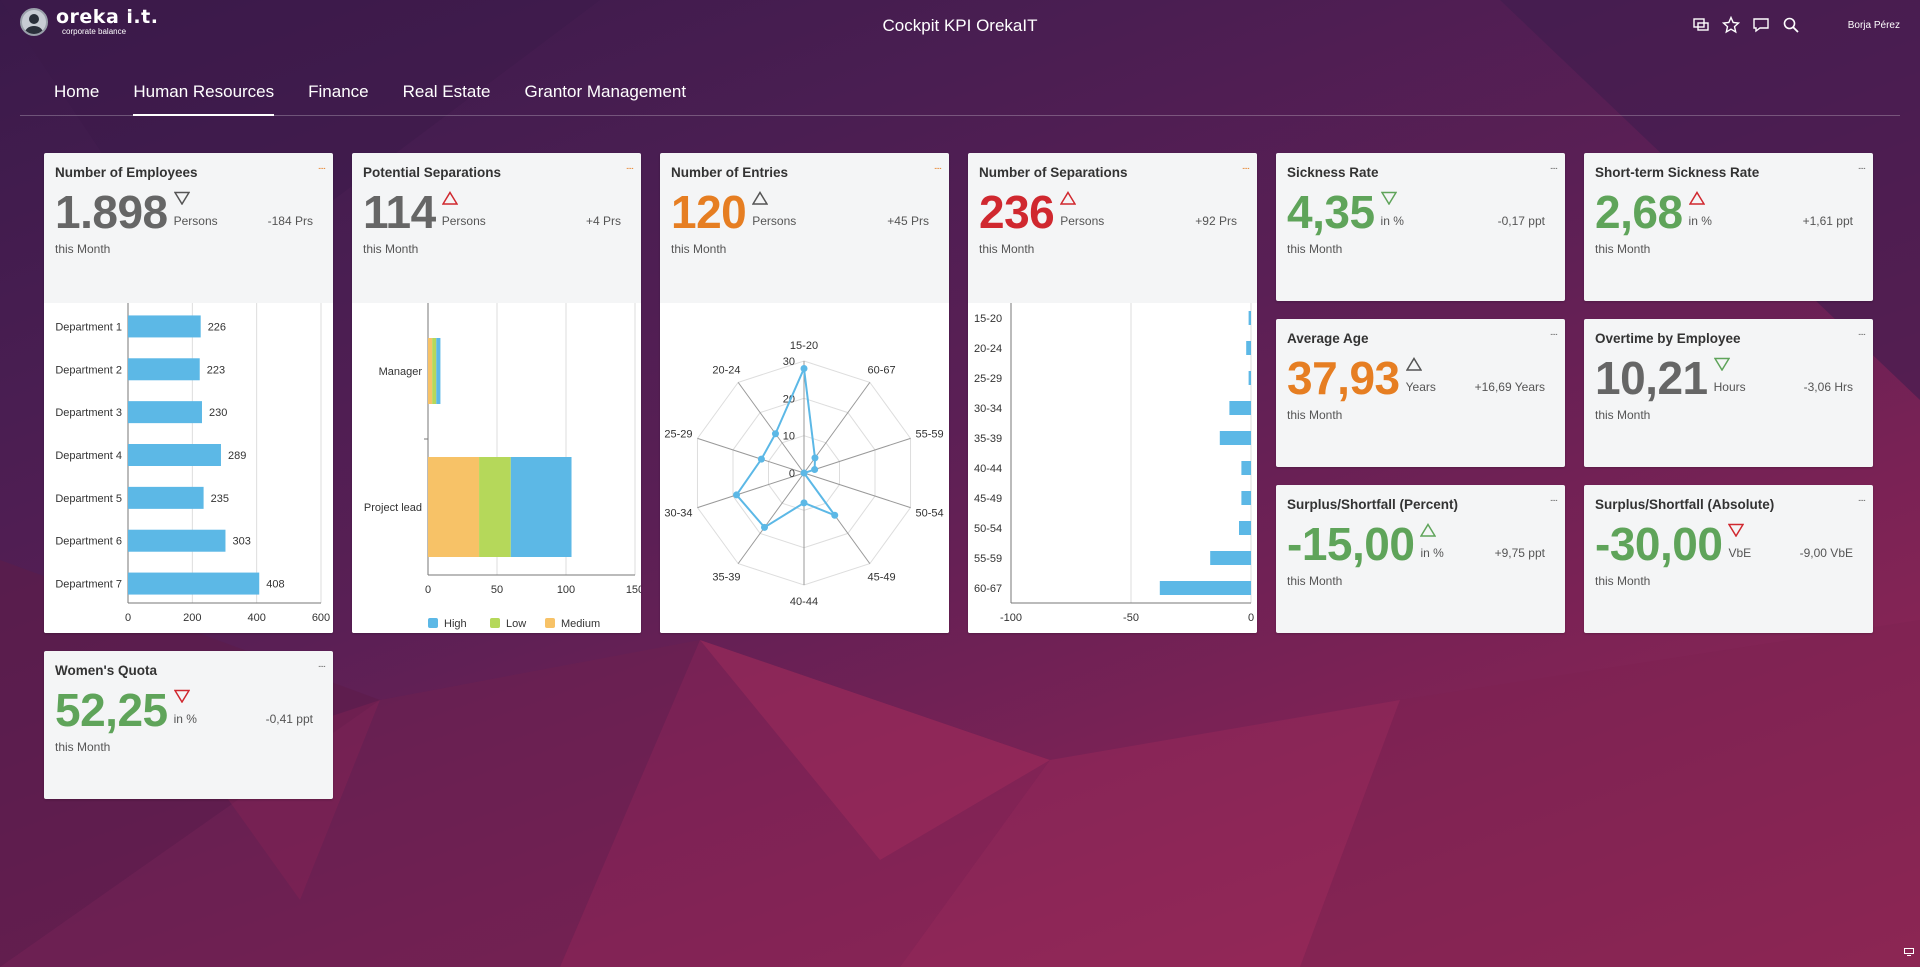 The width and height of the screenshot is (1920, 967). Describe the element at coordinates (256, 618) in the screenshot. I see `x-tick-label: 400` at that location.